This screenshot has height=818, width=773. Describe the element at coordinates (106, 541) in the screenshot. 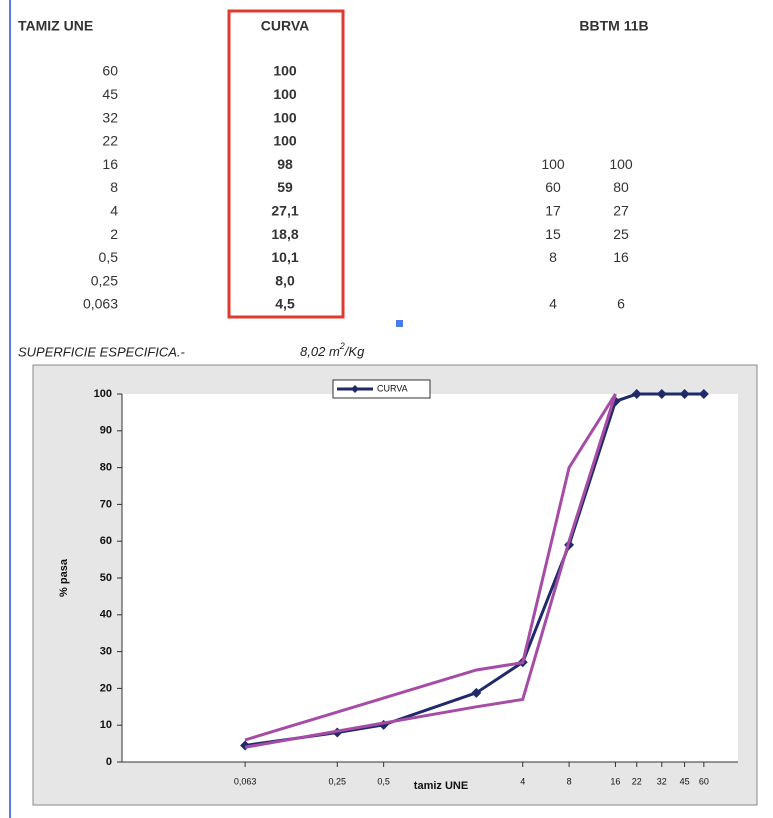

I see `y-tick-label: 60` at that location.